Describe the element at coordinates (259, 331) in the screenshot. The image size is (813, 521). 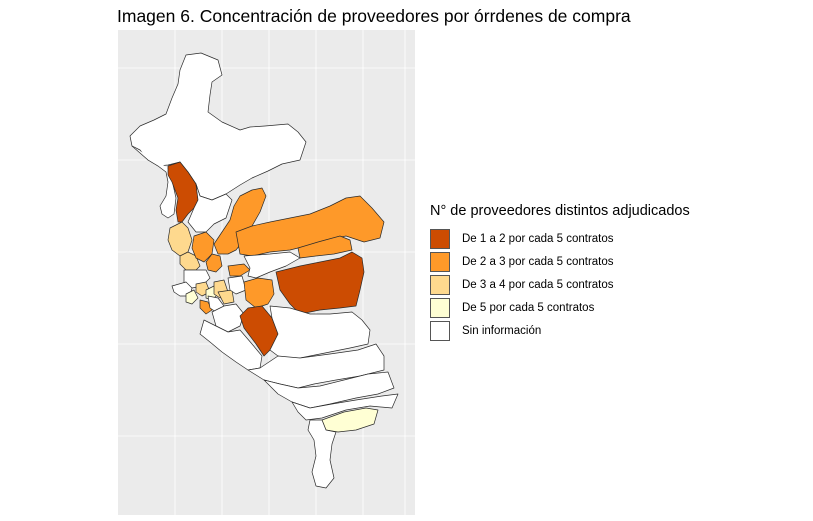
I see `district-pachacamac` at that location.